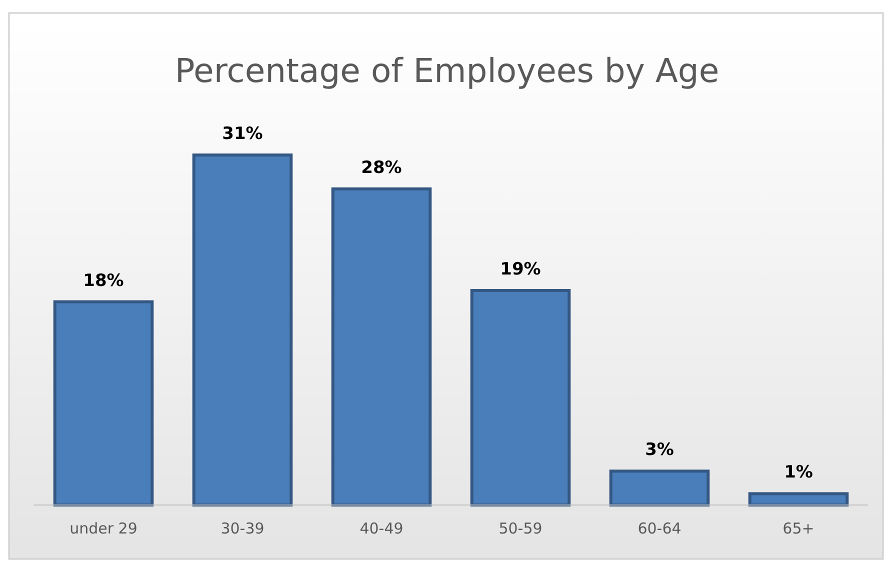 The width and height of the screenshot is (885, 561). Describe the element at coordinates (798, 472) in the screenshot. I see `data-label: 1%` at that location.